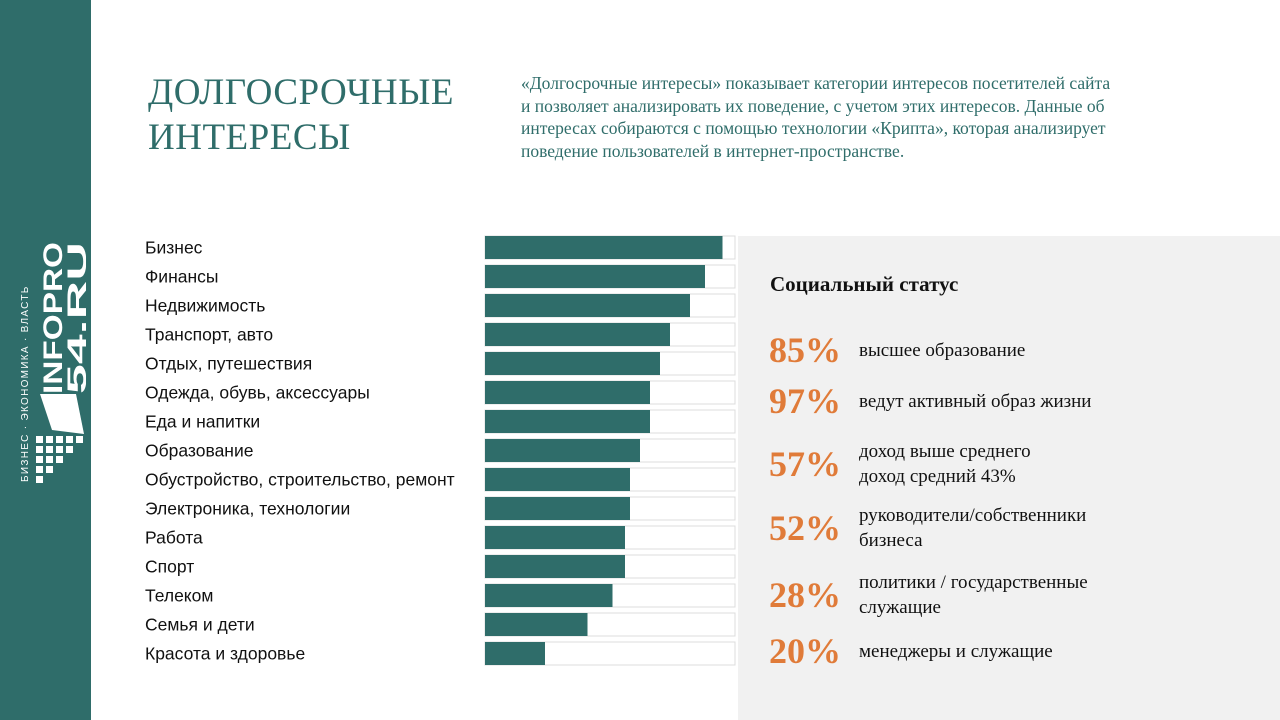 The width and height of the screenshot is (1280, 720). Describe the element at coordinates (1059, 528) in the screenshot. I see `status-description: руководители/собственники бизнеса` at that location.